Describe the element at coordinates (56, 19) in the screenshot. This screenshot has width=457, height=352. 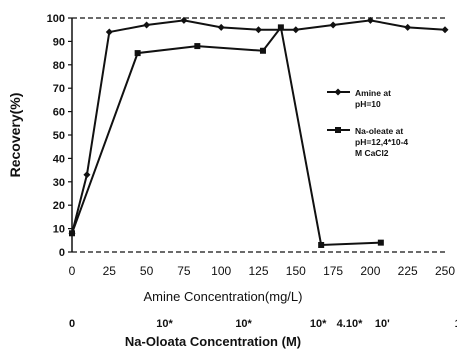
I see `y-tick-label: 100` at that location.